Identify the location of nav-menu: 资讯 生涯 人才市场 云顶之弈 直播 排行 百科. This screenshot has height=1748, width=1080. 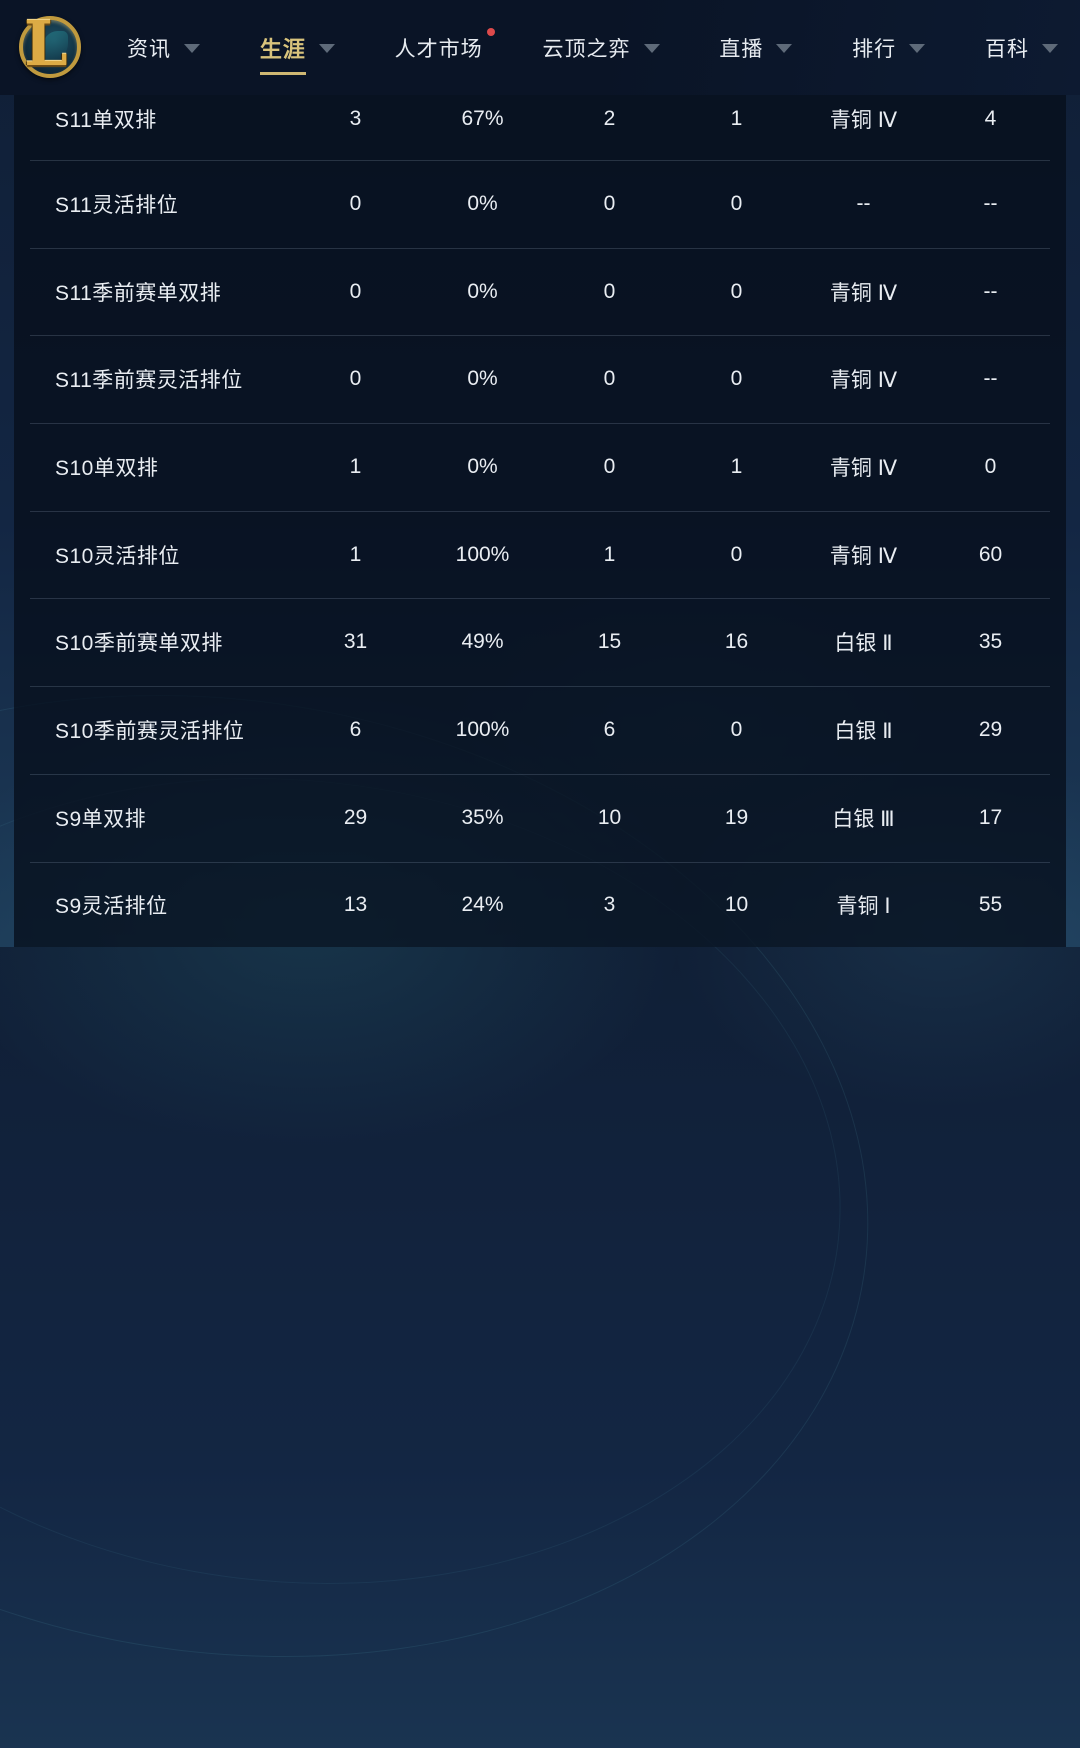
(592, 47).